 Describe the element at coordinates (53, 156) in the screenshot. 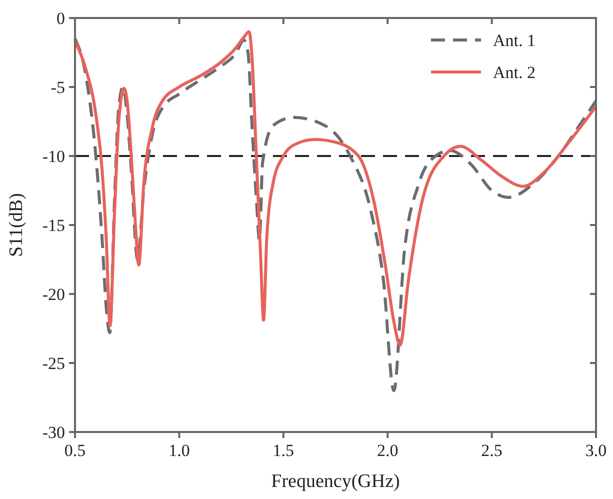

I see `y-tick-label: -10` at that location.